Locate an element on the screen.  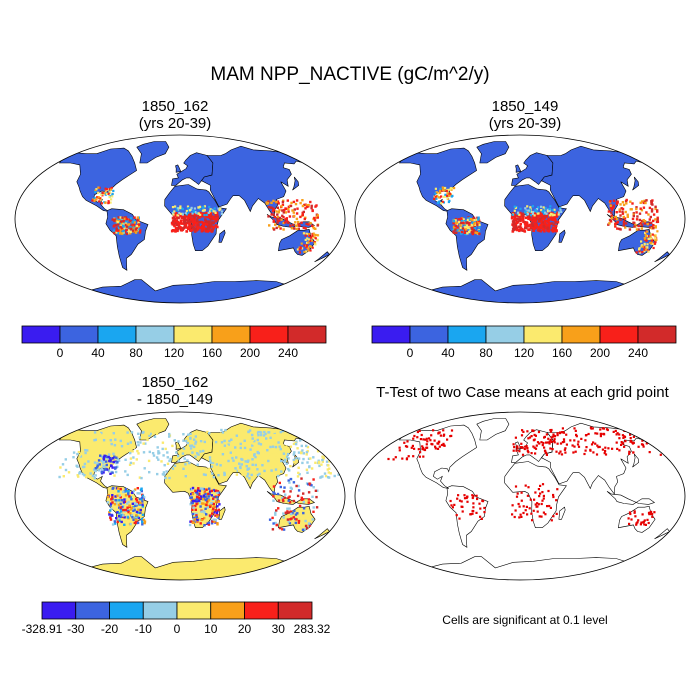
landmass-madagascar is located at coordinates (562, 513).